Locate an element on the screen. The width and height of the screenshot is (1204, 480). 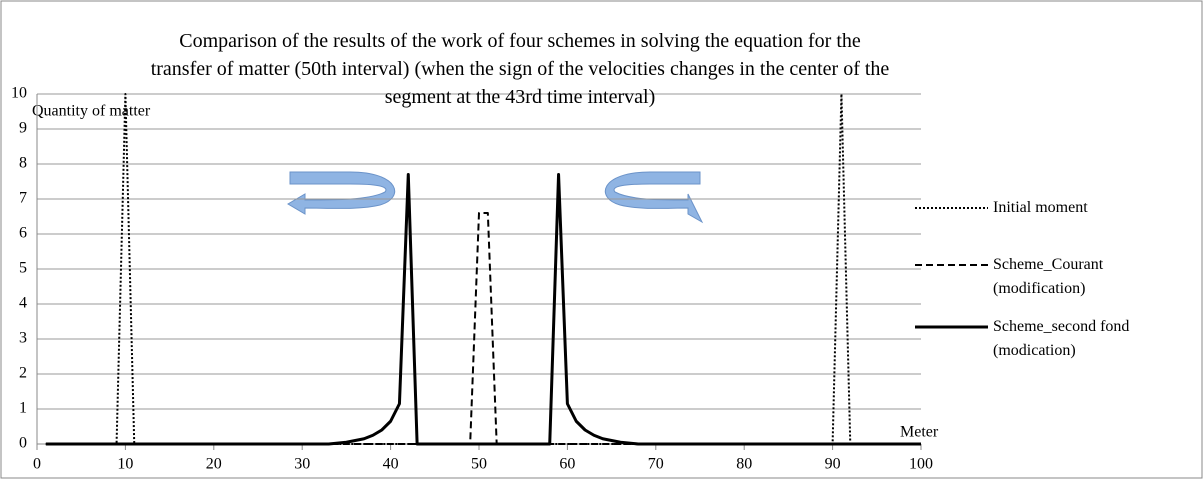
y-tick-label: 7 is located at coordinates (23, 198).